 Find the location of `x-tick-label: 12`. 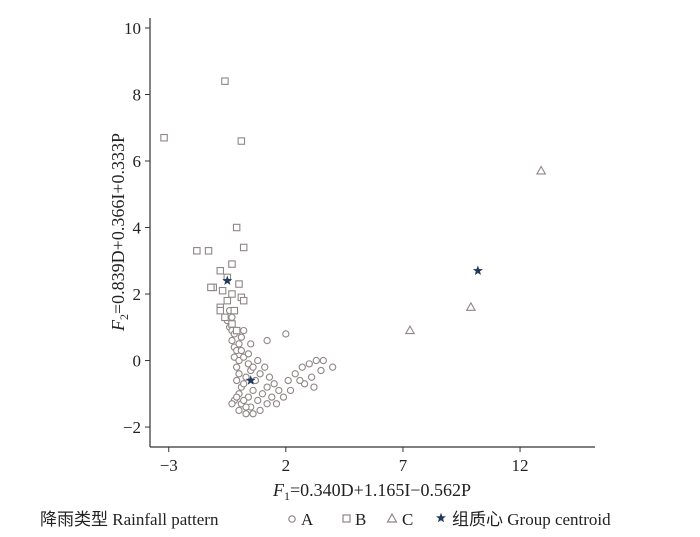

x-tick-label: 12 is located at coordinates (520, 465).